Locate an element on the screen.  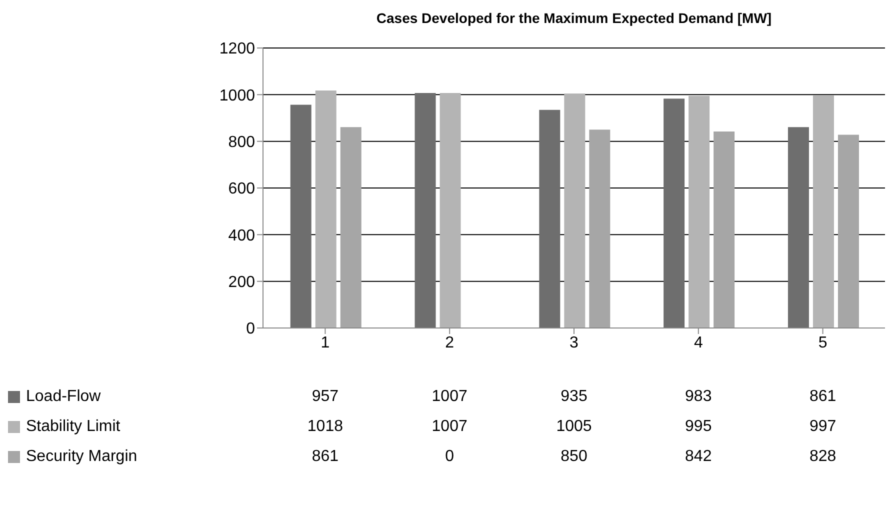
data-label: 997 is located at coordinates (823, 427).